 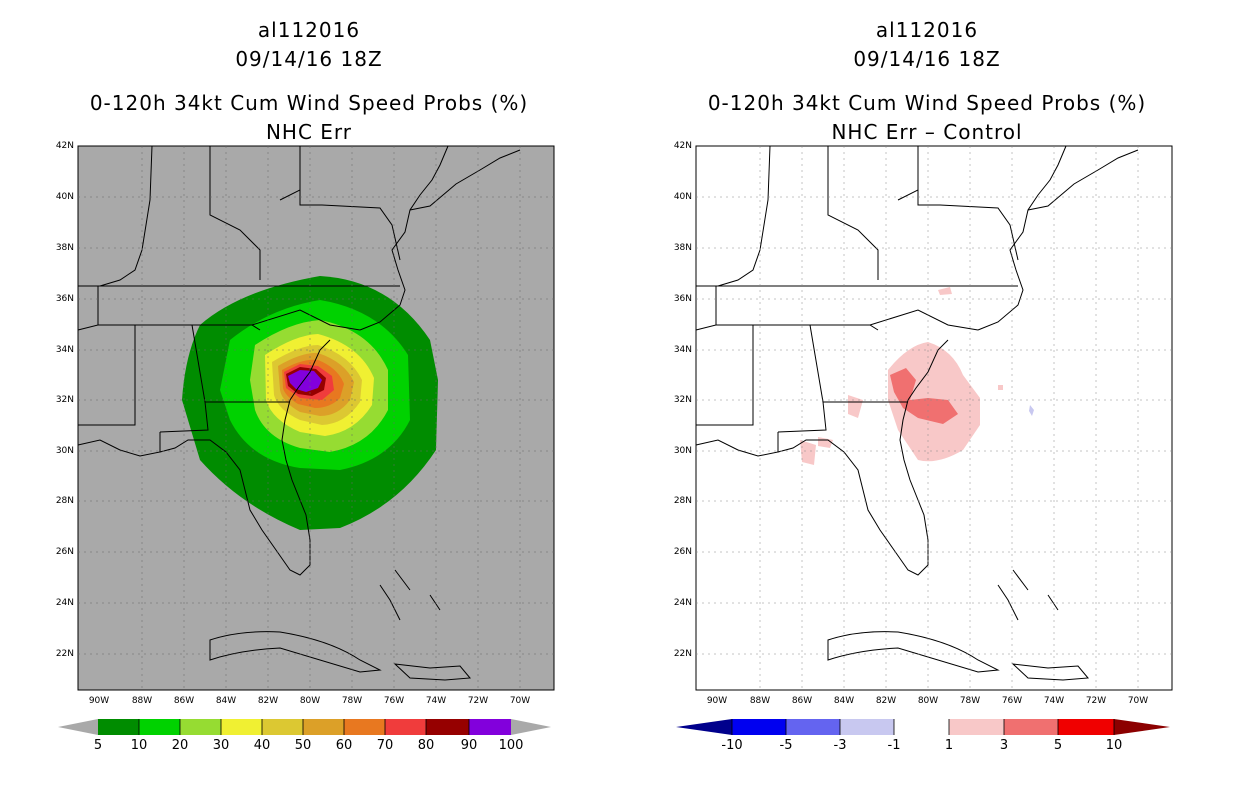 I want to click on colorbar-left, so click(x=304, y=727).